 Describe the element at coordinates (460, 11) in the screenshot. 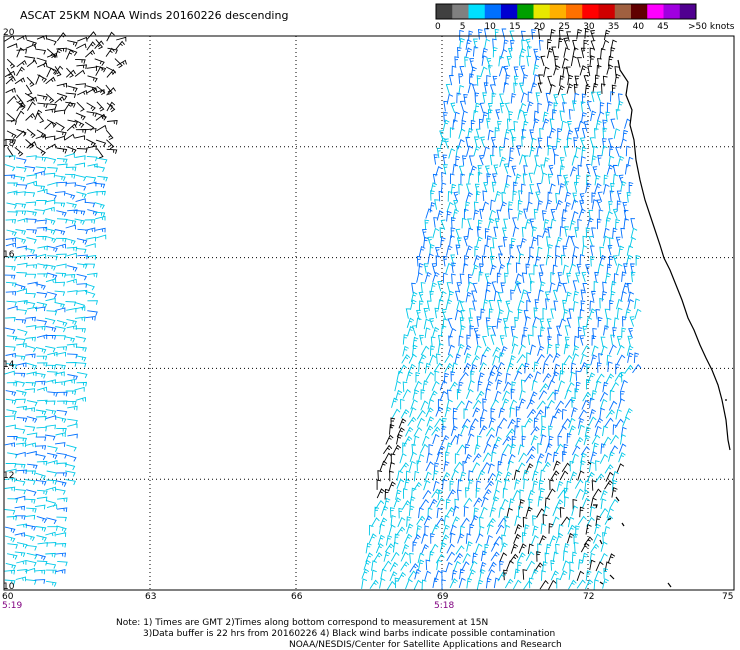

I see `scale-swatch` at that location.